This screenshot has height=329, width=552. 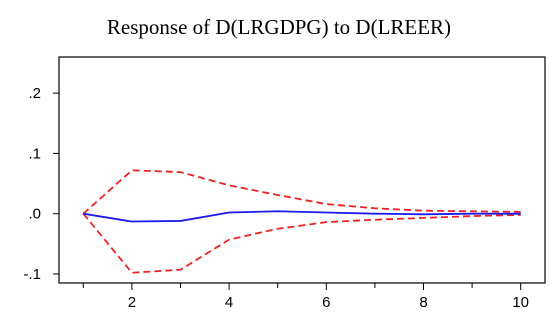 I want to click on x-tick-label: 8, so click(x=423, y=302).